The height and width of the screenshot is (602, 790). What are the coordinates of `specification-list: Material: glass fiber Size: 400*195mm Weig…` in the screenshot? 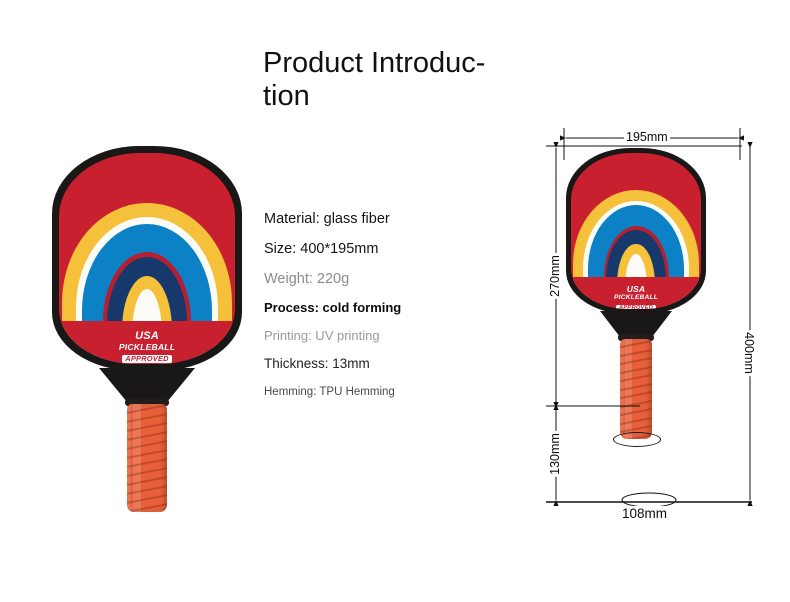 It's located at (384, 304).